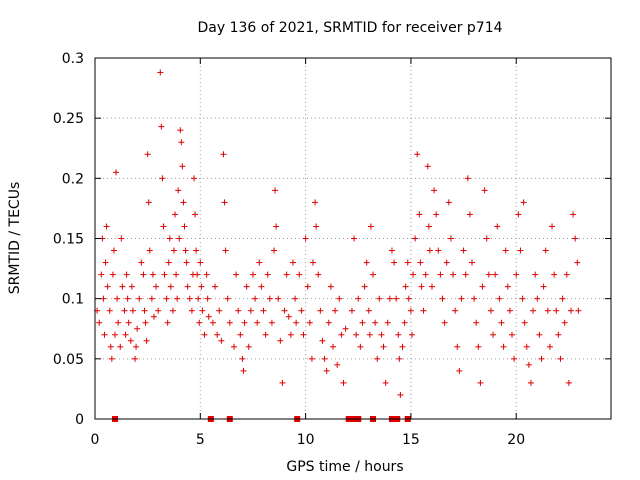 The image size is (640, 480). Describe the element at coordinates (79, 420) in the screenshot. I see `y-tick-label: 0` at that location.